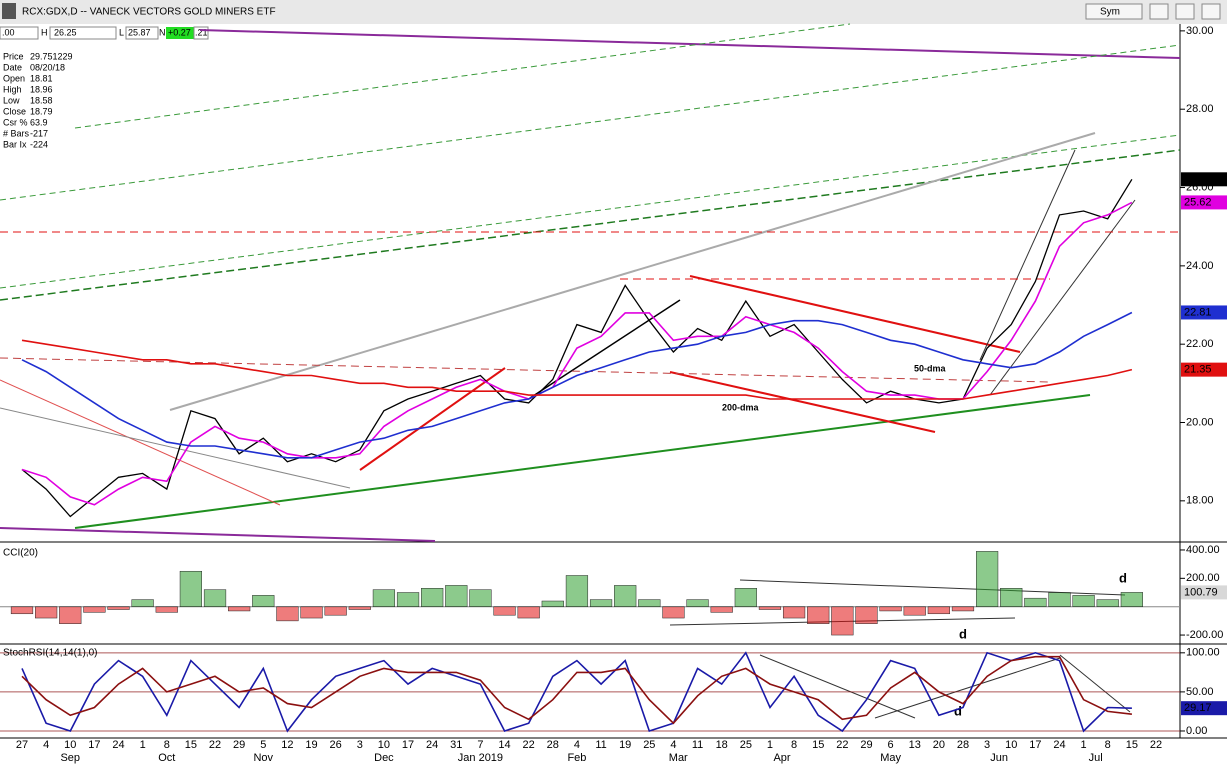 The image size is (1227, 775). What do you see at coordinates (1198, 312) in the screenshot?
I see `value-tag-label: 22.81` at bounding box center [1198, 312].